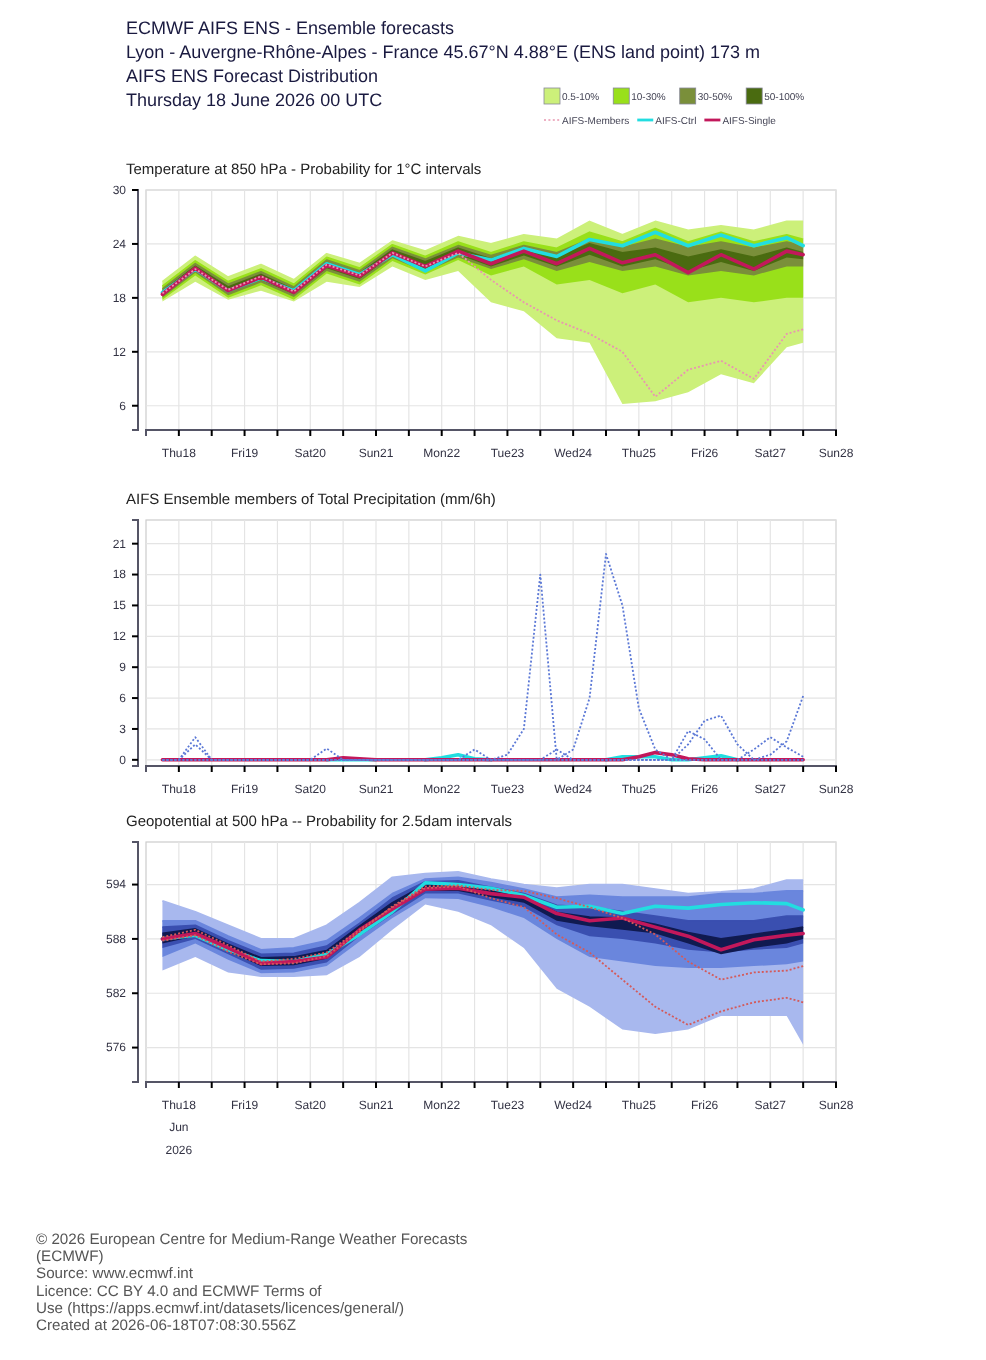  I want to click on text: AIFS ENS Forecast Distribution, so click(252, 76).